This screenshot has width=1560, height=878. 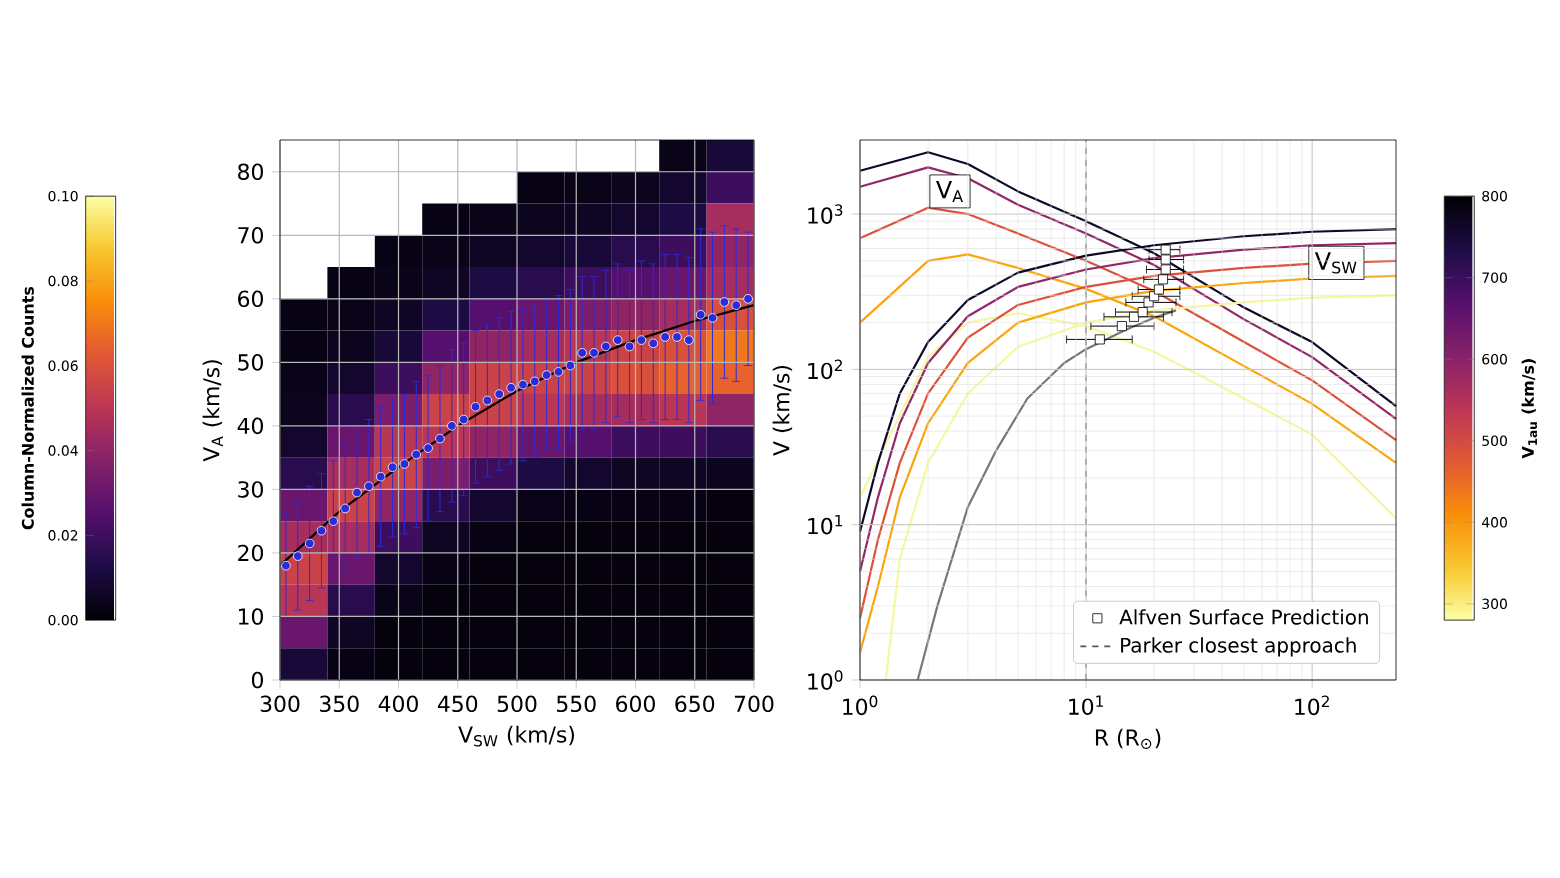 What do you see at coordinates (250, 299) in the screenshot?
I see `y-tick-label: 60` at bounding box center [250, 299].